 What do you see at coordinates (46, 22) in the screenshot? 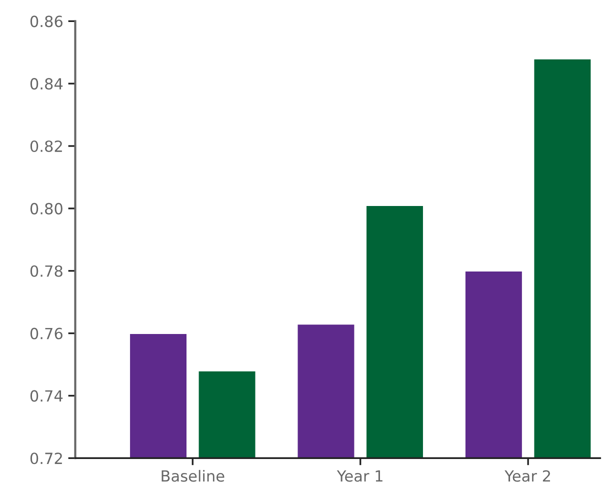
I see `y-tick-label: 0.86` at bounding box center [46, 22].